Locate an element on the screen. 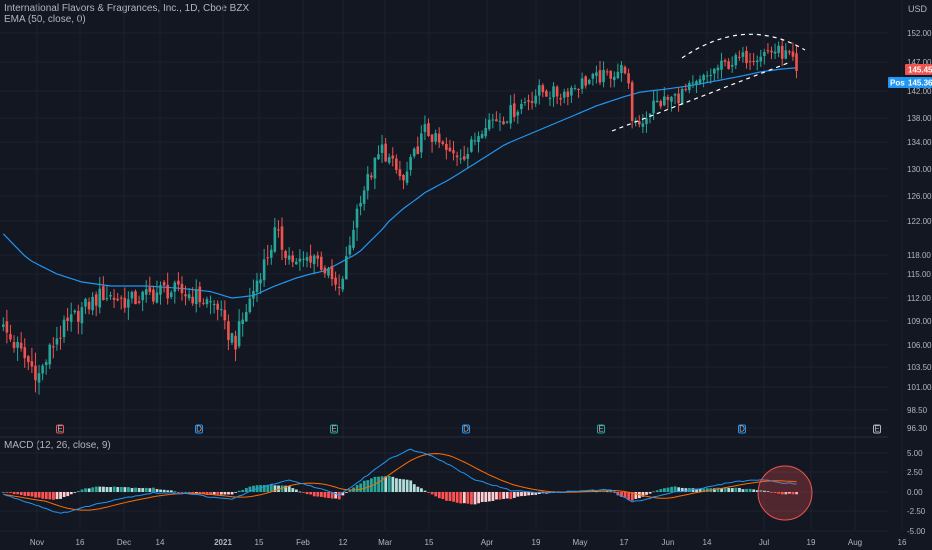 The height and width of the screenshot is (550, 932). event-symbol: D is located at coordinates (199, 429).